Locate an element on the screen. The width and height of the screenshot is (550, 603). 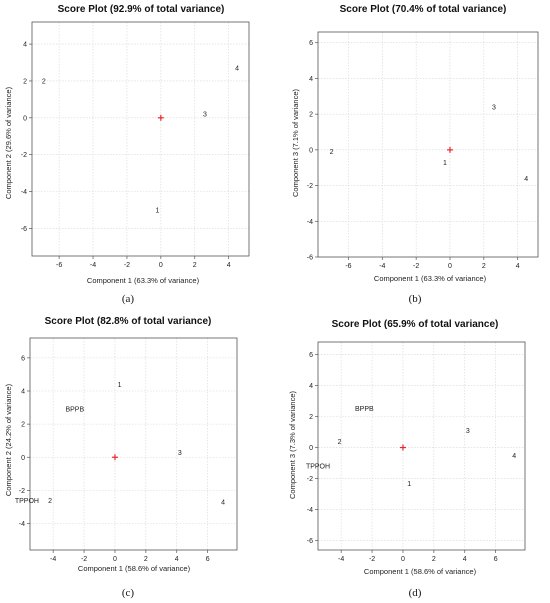
y-tick-label-a: -6 is located at coordinates (24, 229).